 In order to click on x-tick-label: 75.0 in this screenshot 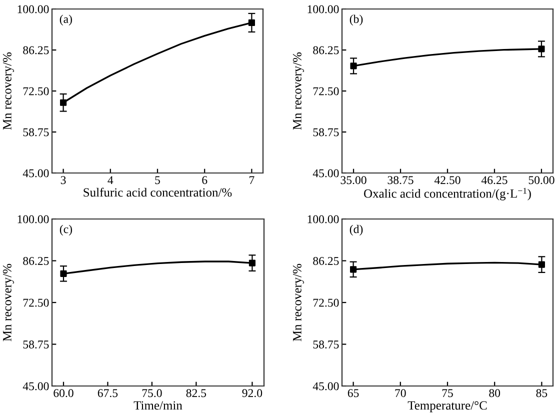, I will do `click(152, 393)`.